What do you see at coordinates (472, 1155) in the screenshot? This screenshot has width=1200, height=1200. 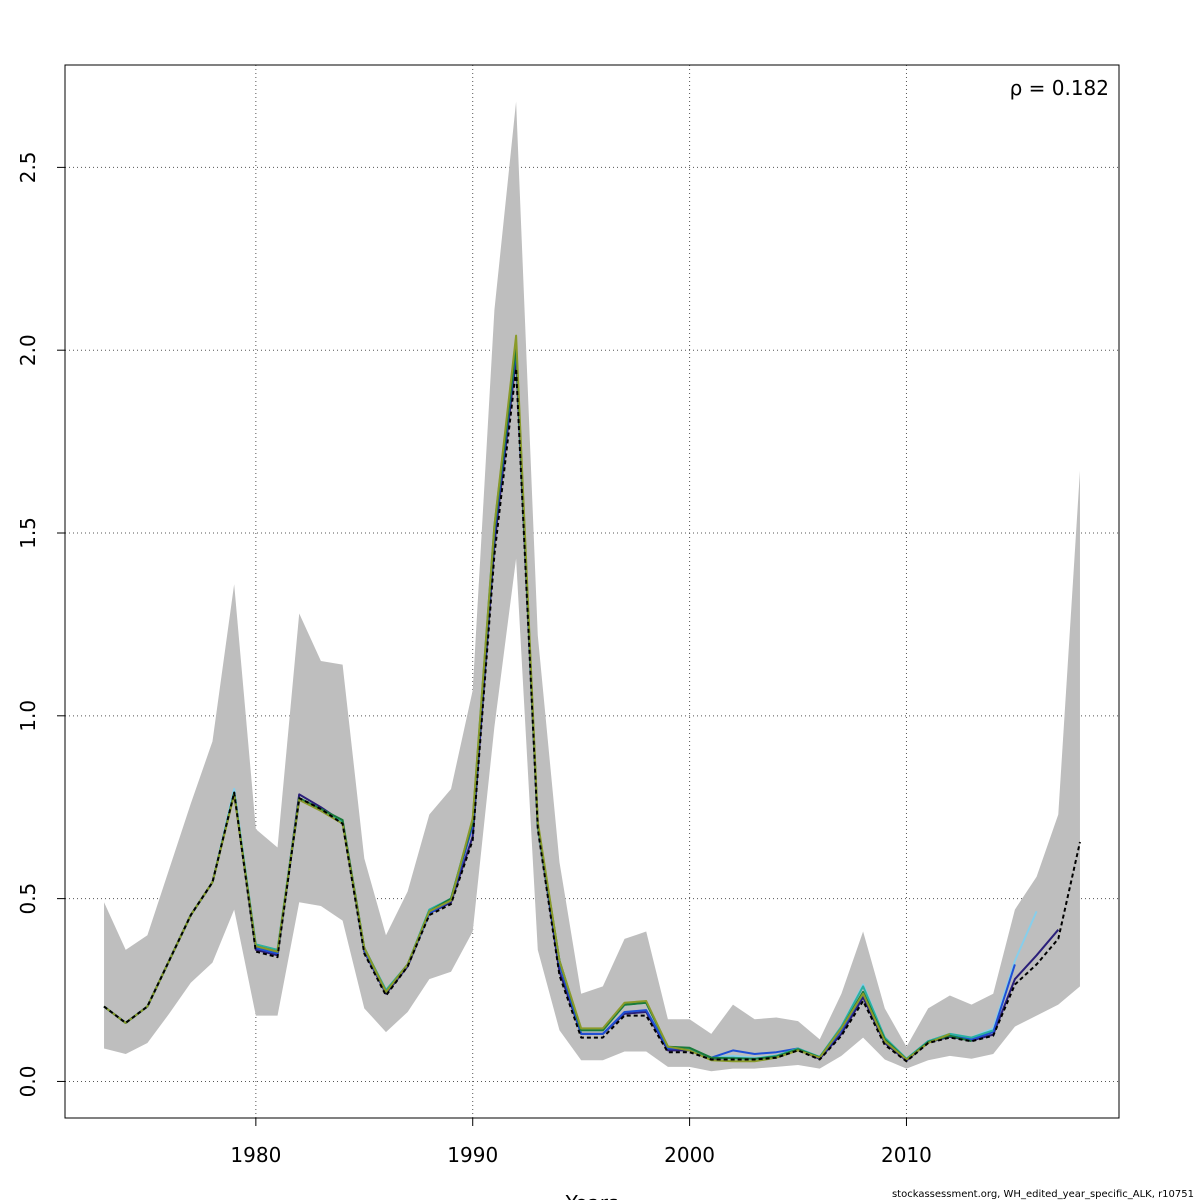 I see `x-tick-label: 1990` at bounding box center [472, 1155].